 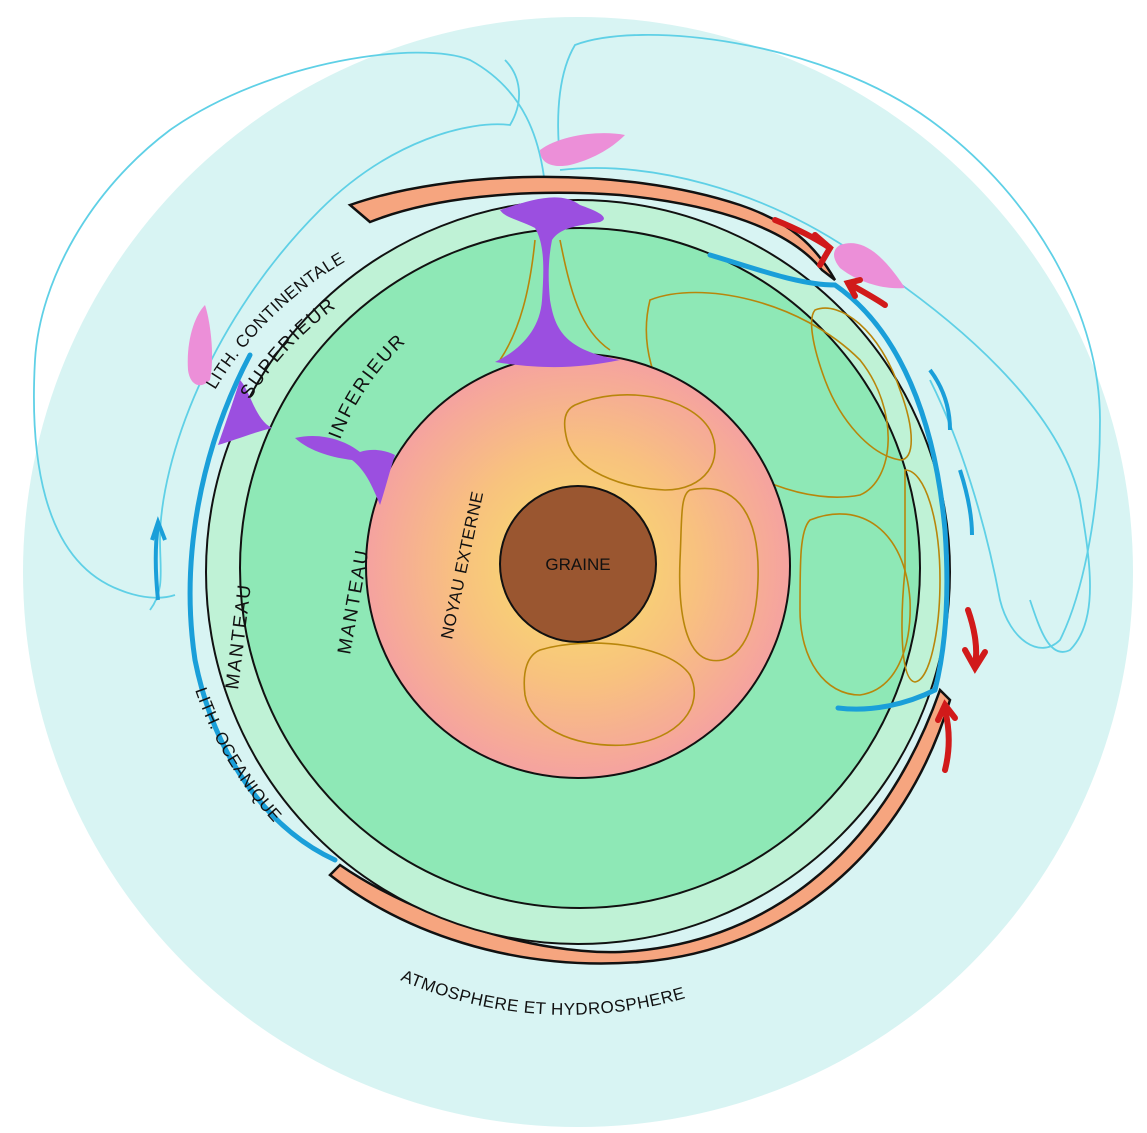 I want to click on oceanic-flow-arrows, so click(x=562, y=484).